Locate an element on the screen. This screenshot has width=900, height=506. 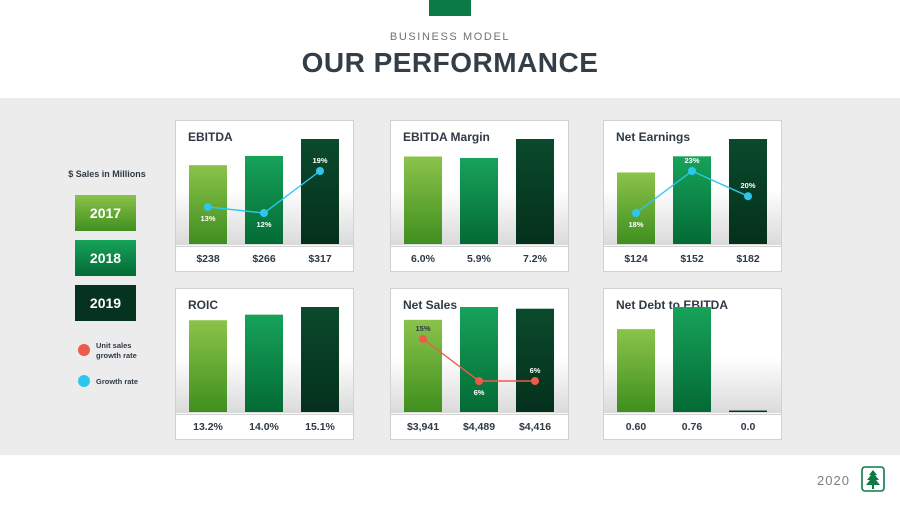
value-label-2018: $4,489 is located at coordinates (479, 427).